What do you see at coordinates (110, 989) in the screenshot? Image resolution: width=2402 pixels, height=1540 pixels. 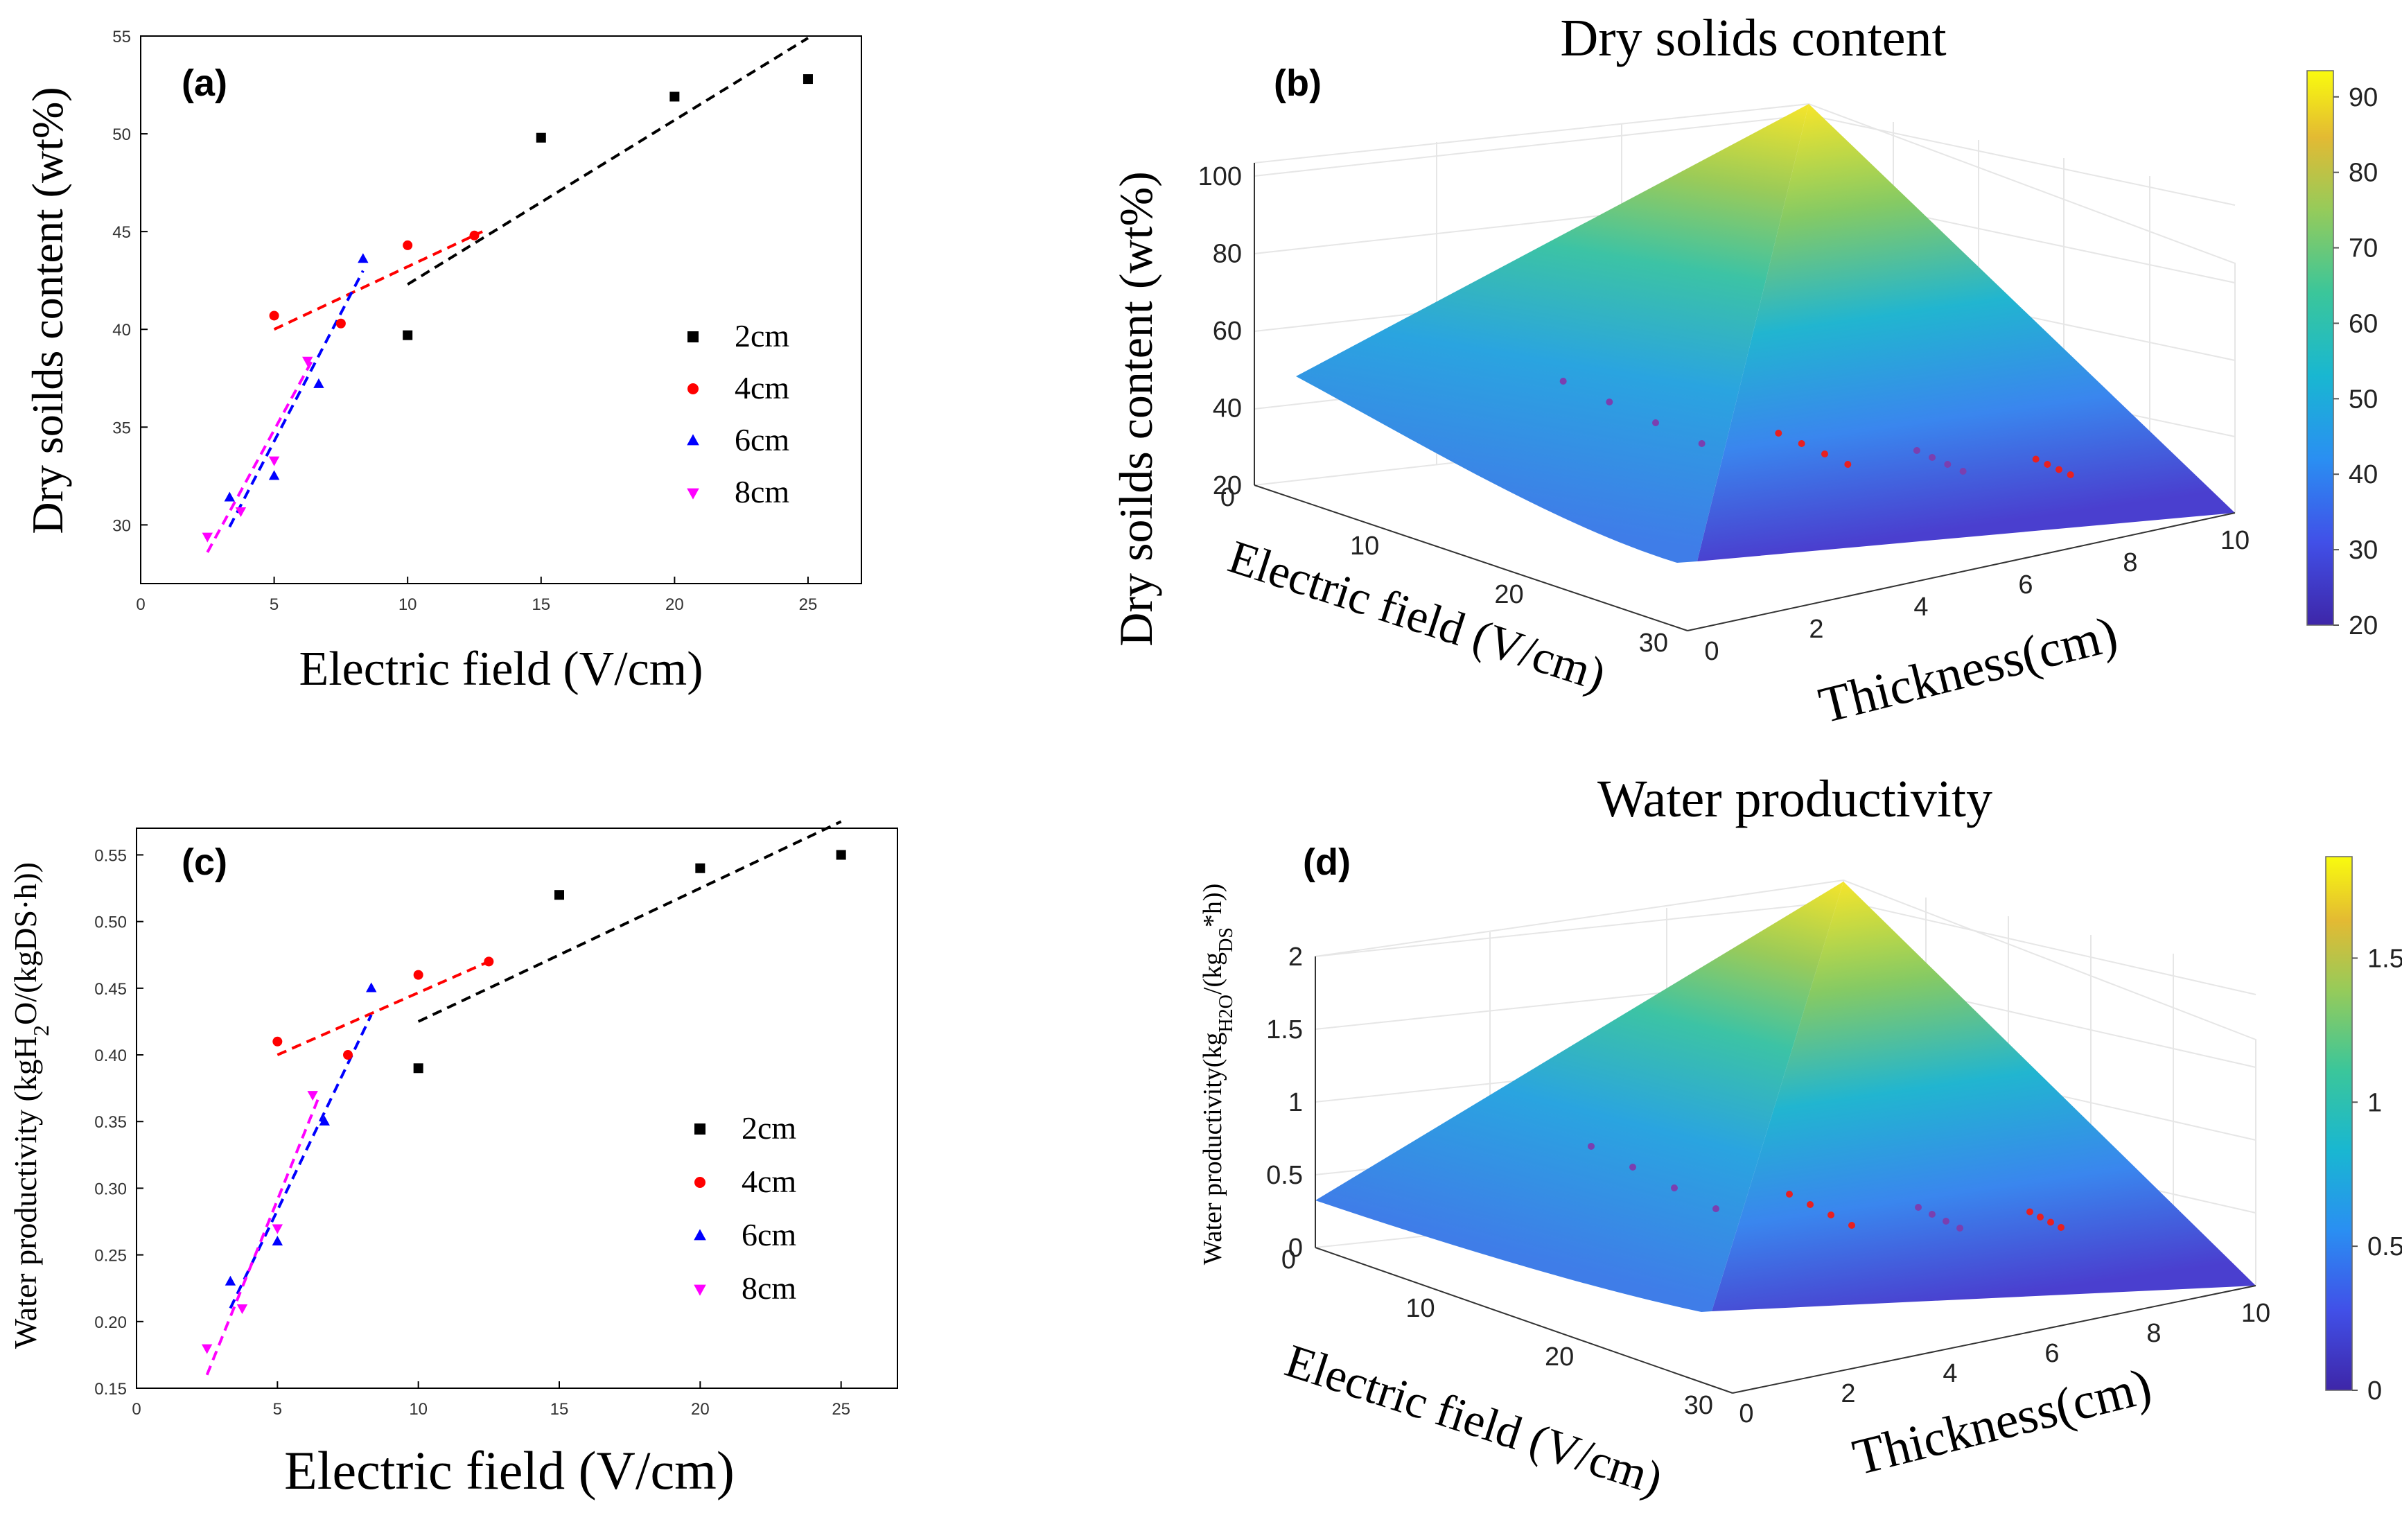 I see `y-tick-label: 0.45` at bounding box center [110, 989].